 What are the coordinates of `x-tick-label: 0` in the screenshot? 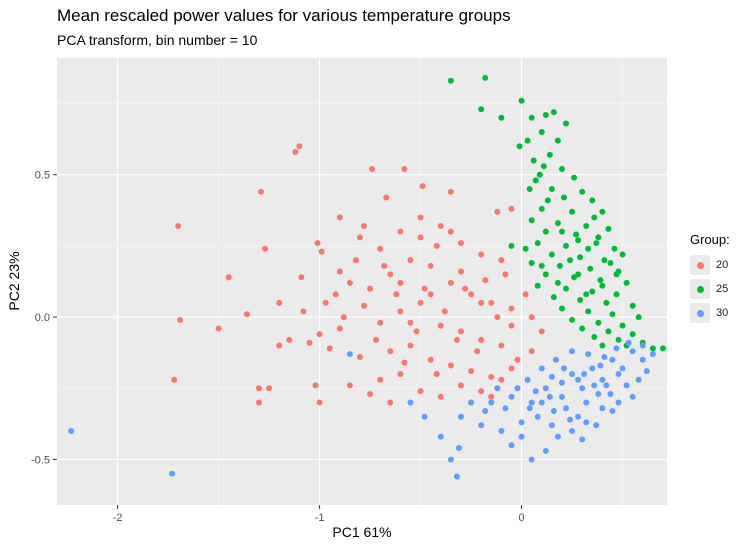 It's located at (522, 518).